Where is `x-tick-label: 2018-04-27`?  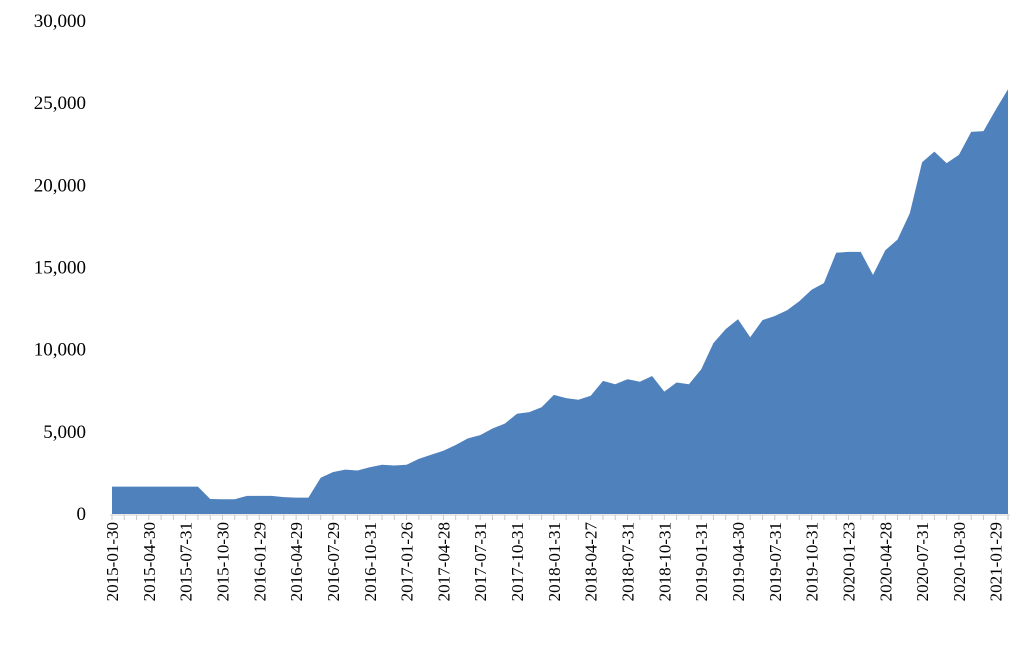
x-tick-label: 2018-04-27 is located at coordinates (591, 562).